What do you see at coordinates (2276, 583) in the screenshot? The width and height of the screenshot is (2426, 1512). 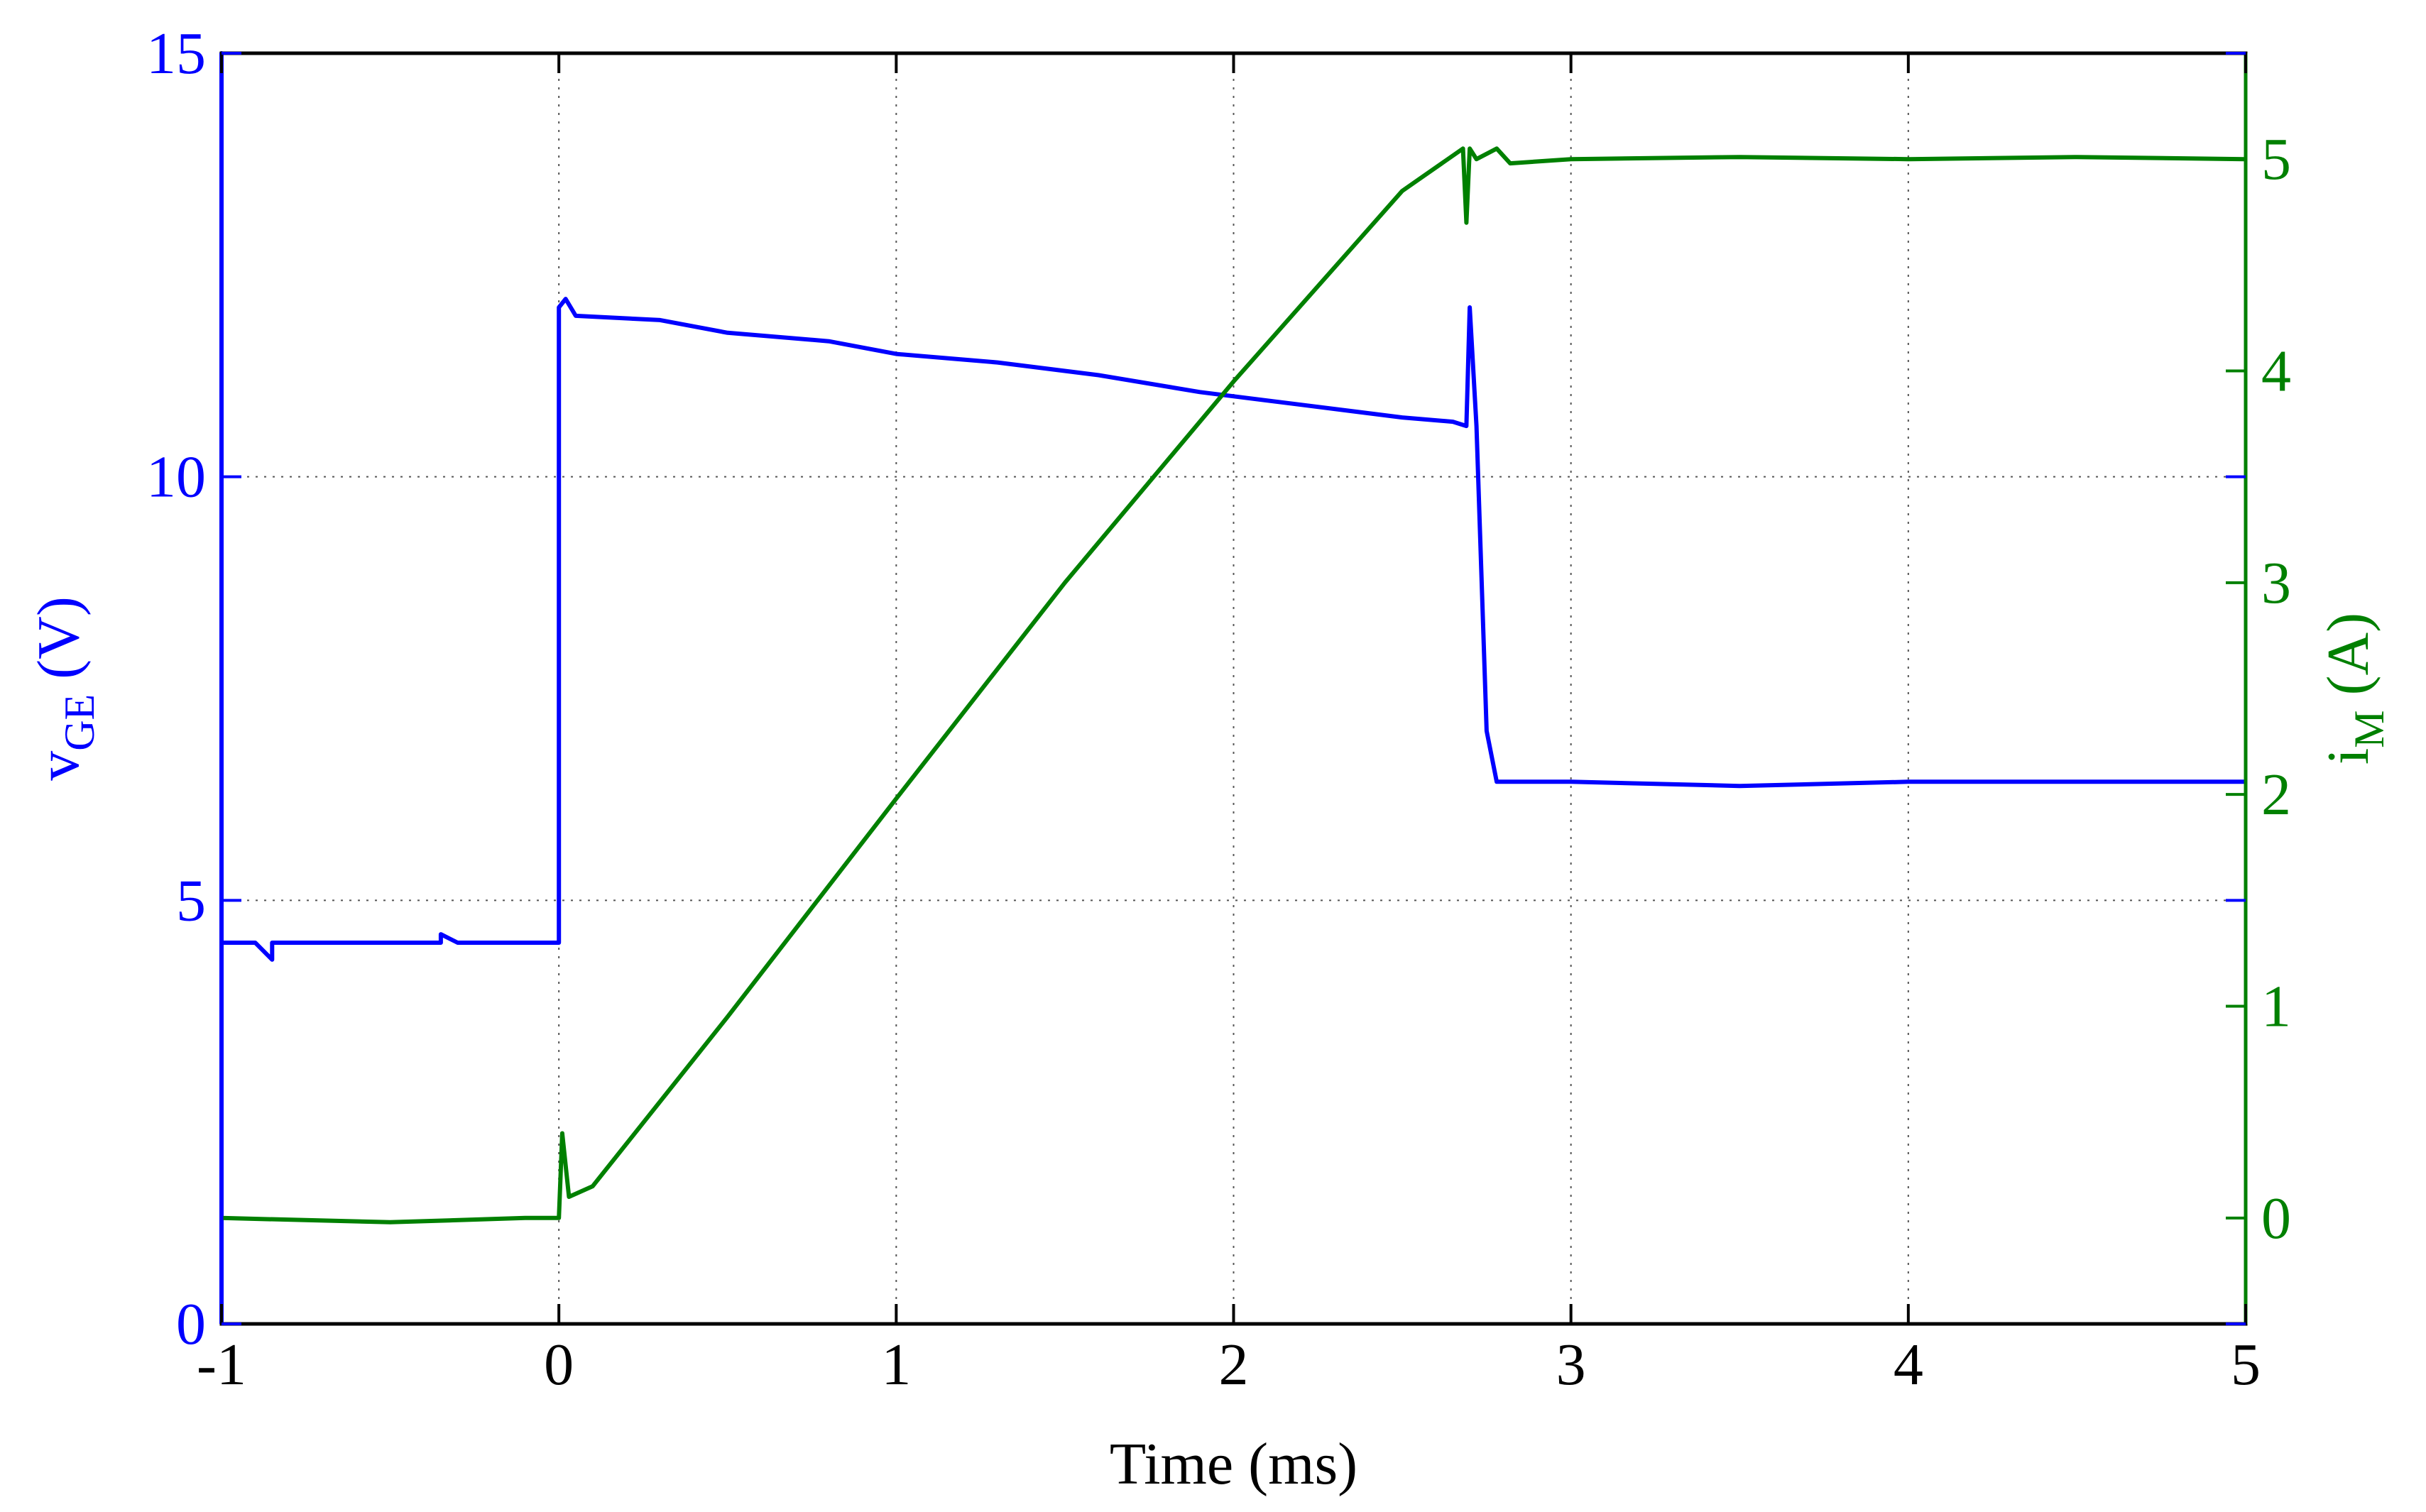 I see `y-tick-label-right: 3` at bounding box center [2276, 583].